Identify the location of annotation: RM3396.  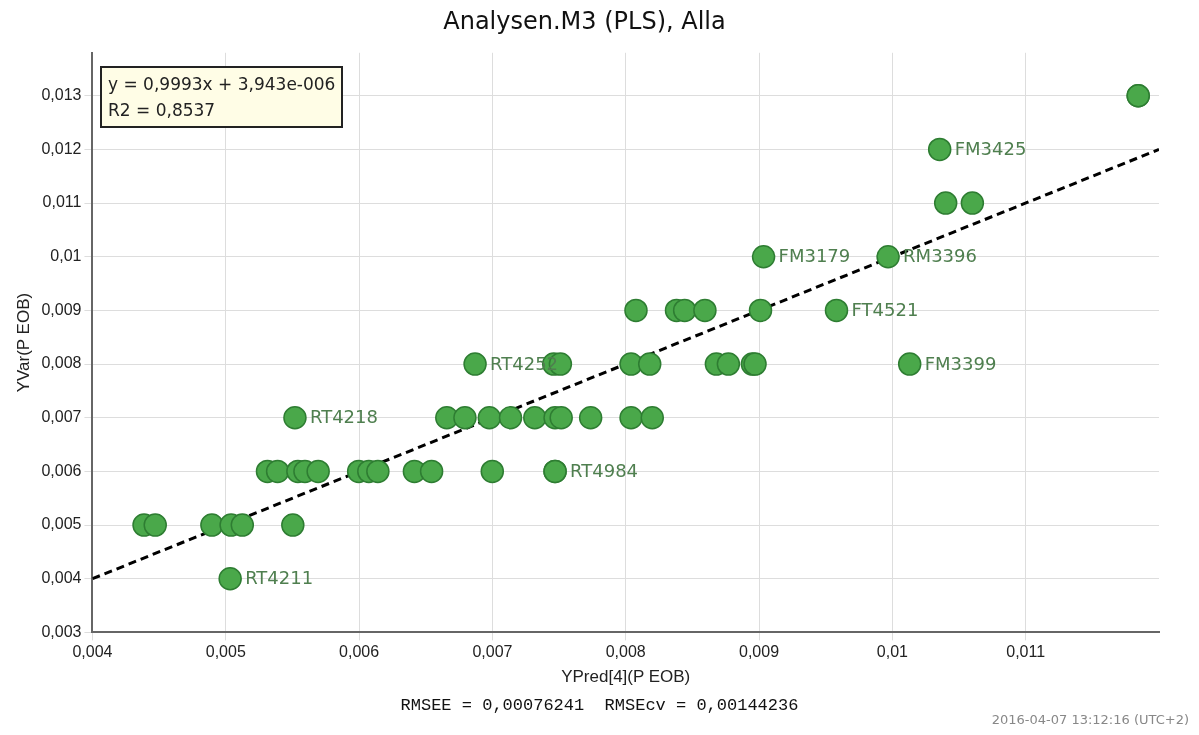
(940, 256).